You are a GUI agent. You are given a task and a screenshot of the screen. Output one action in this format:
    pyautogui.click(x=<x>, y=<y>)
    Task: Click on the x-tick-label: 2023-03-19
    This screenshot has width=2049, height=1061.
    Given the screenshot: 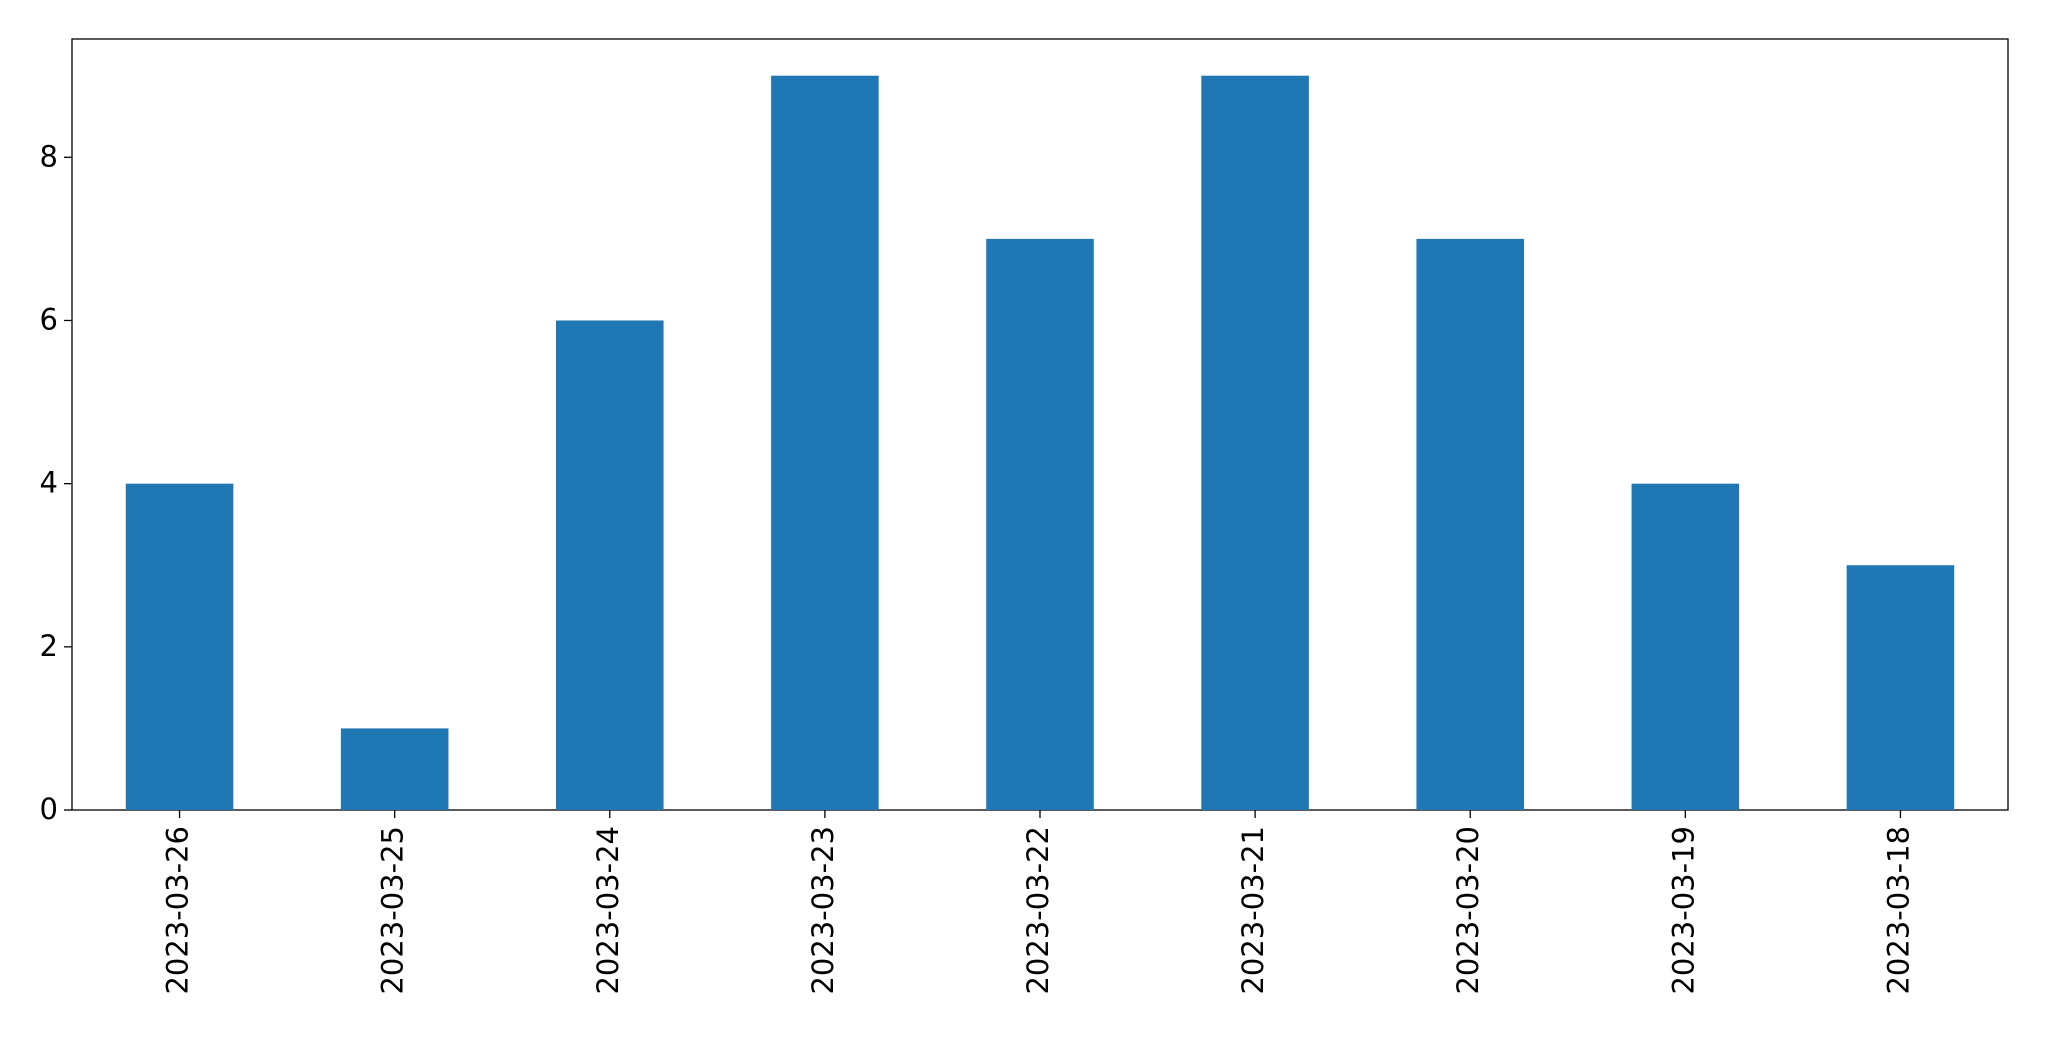 What is the action you would take?
    pyautogui.click(x=1683, y=910)
    